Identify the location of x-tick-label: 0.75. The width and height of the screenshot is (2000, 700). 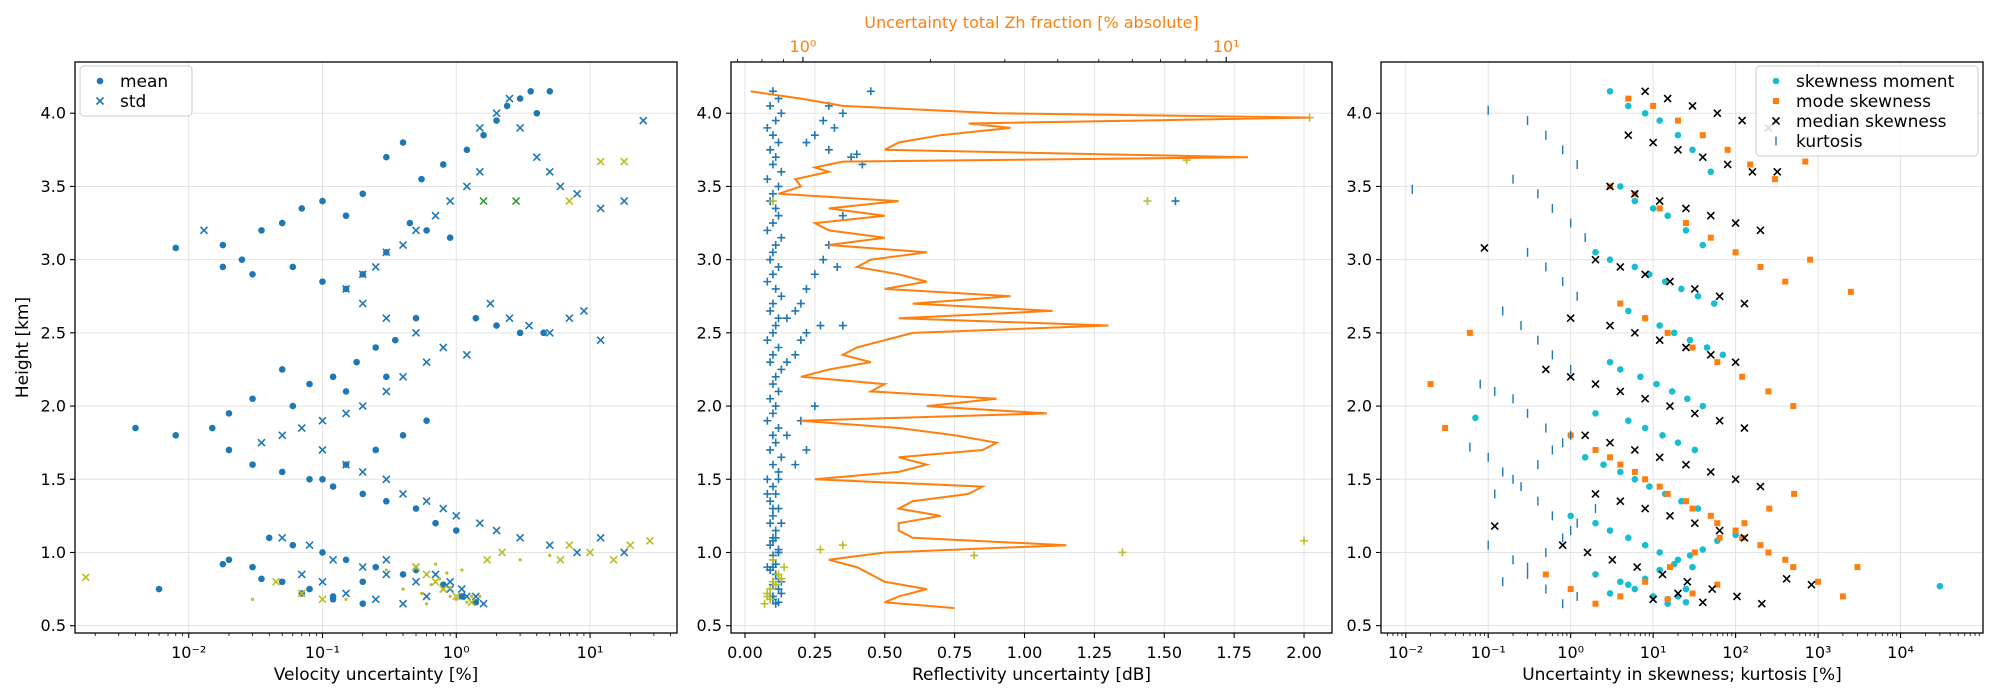
(955, 652).